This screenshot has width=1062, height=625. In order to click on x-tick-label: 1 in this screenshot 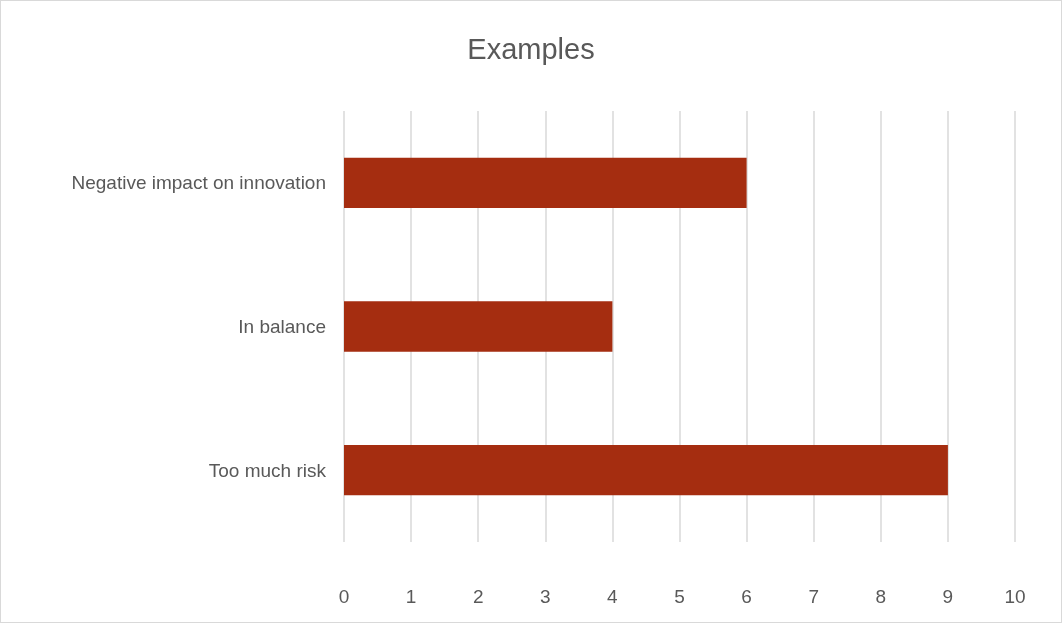, I will do `click(411, 596)`.